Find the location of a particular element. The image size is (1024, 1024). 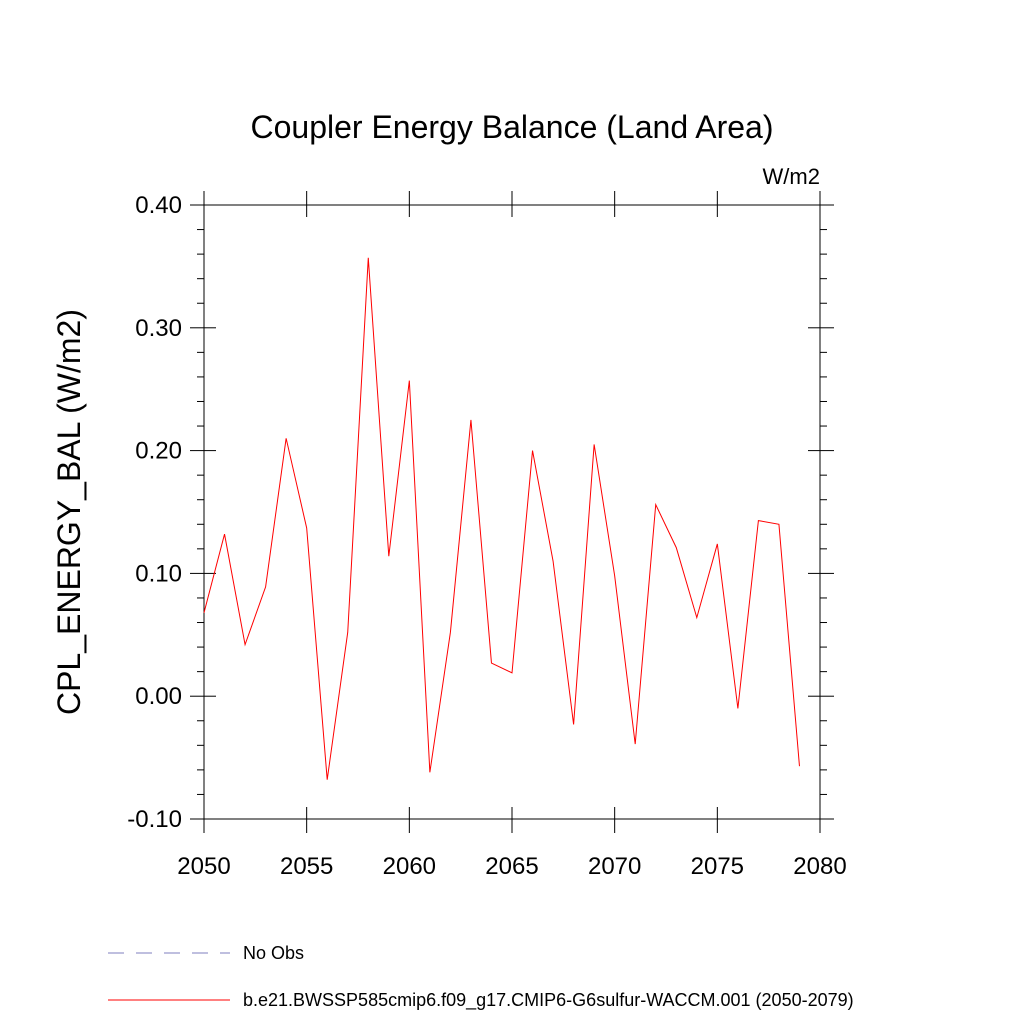

chart-title: Coupler Energy Balance (Land Area) is located at coordinates (512, 127).